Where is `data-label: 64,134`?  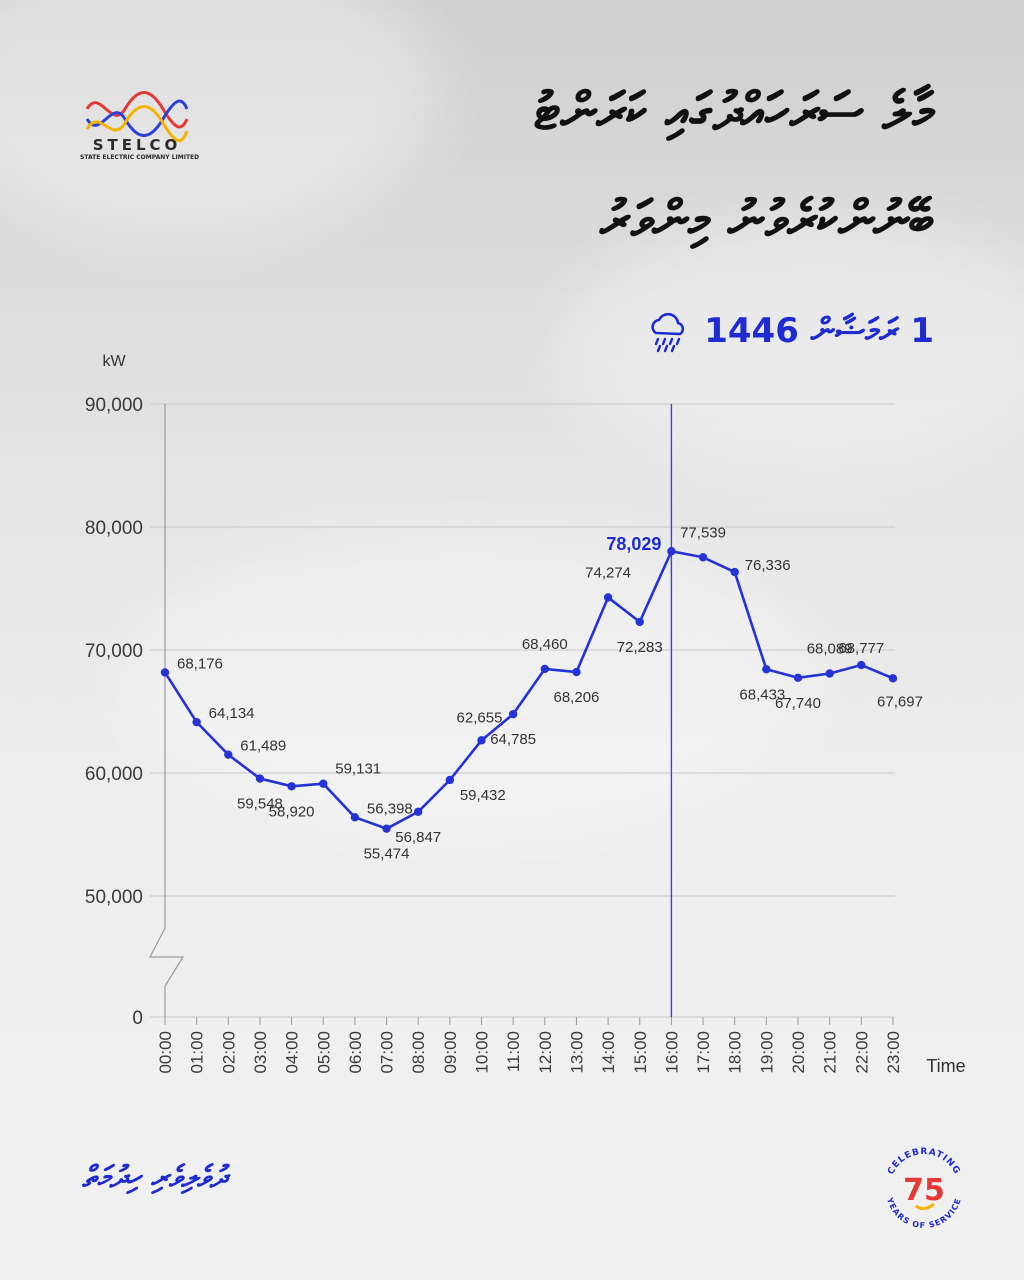 data-label: 64,134 is located at coordinates (232, 713).